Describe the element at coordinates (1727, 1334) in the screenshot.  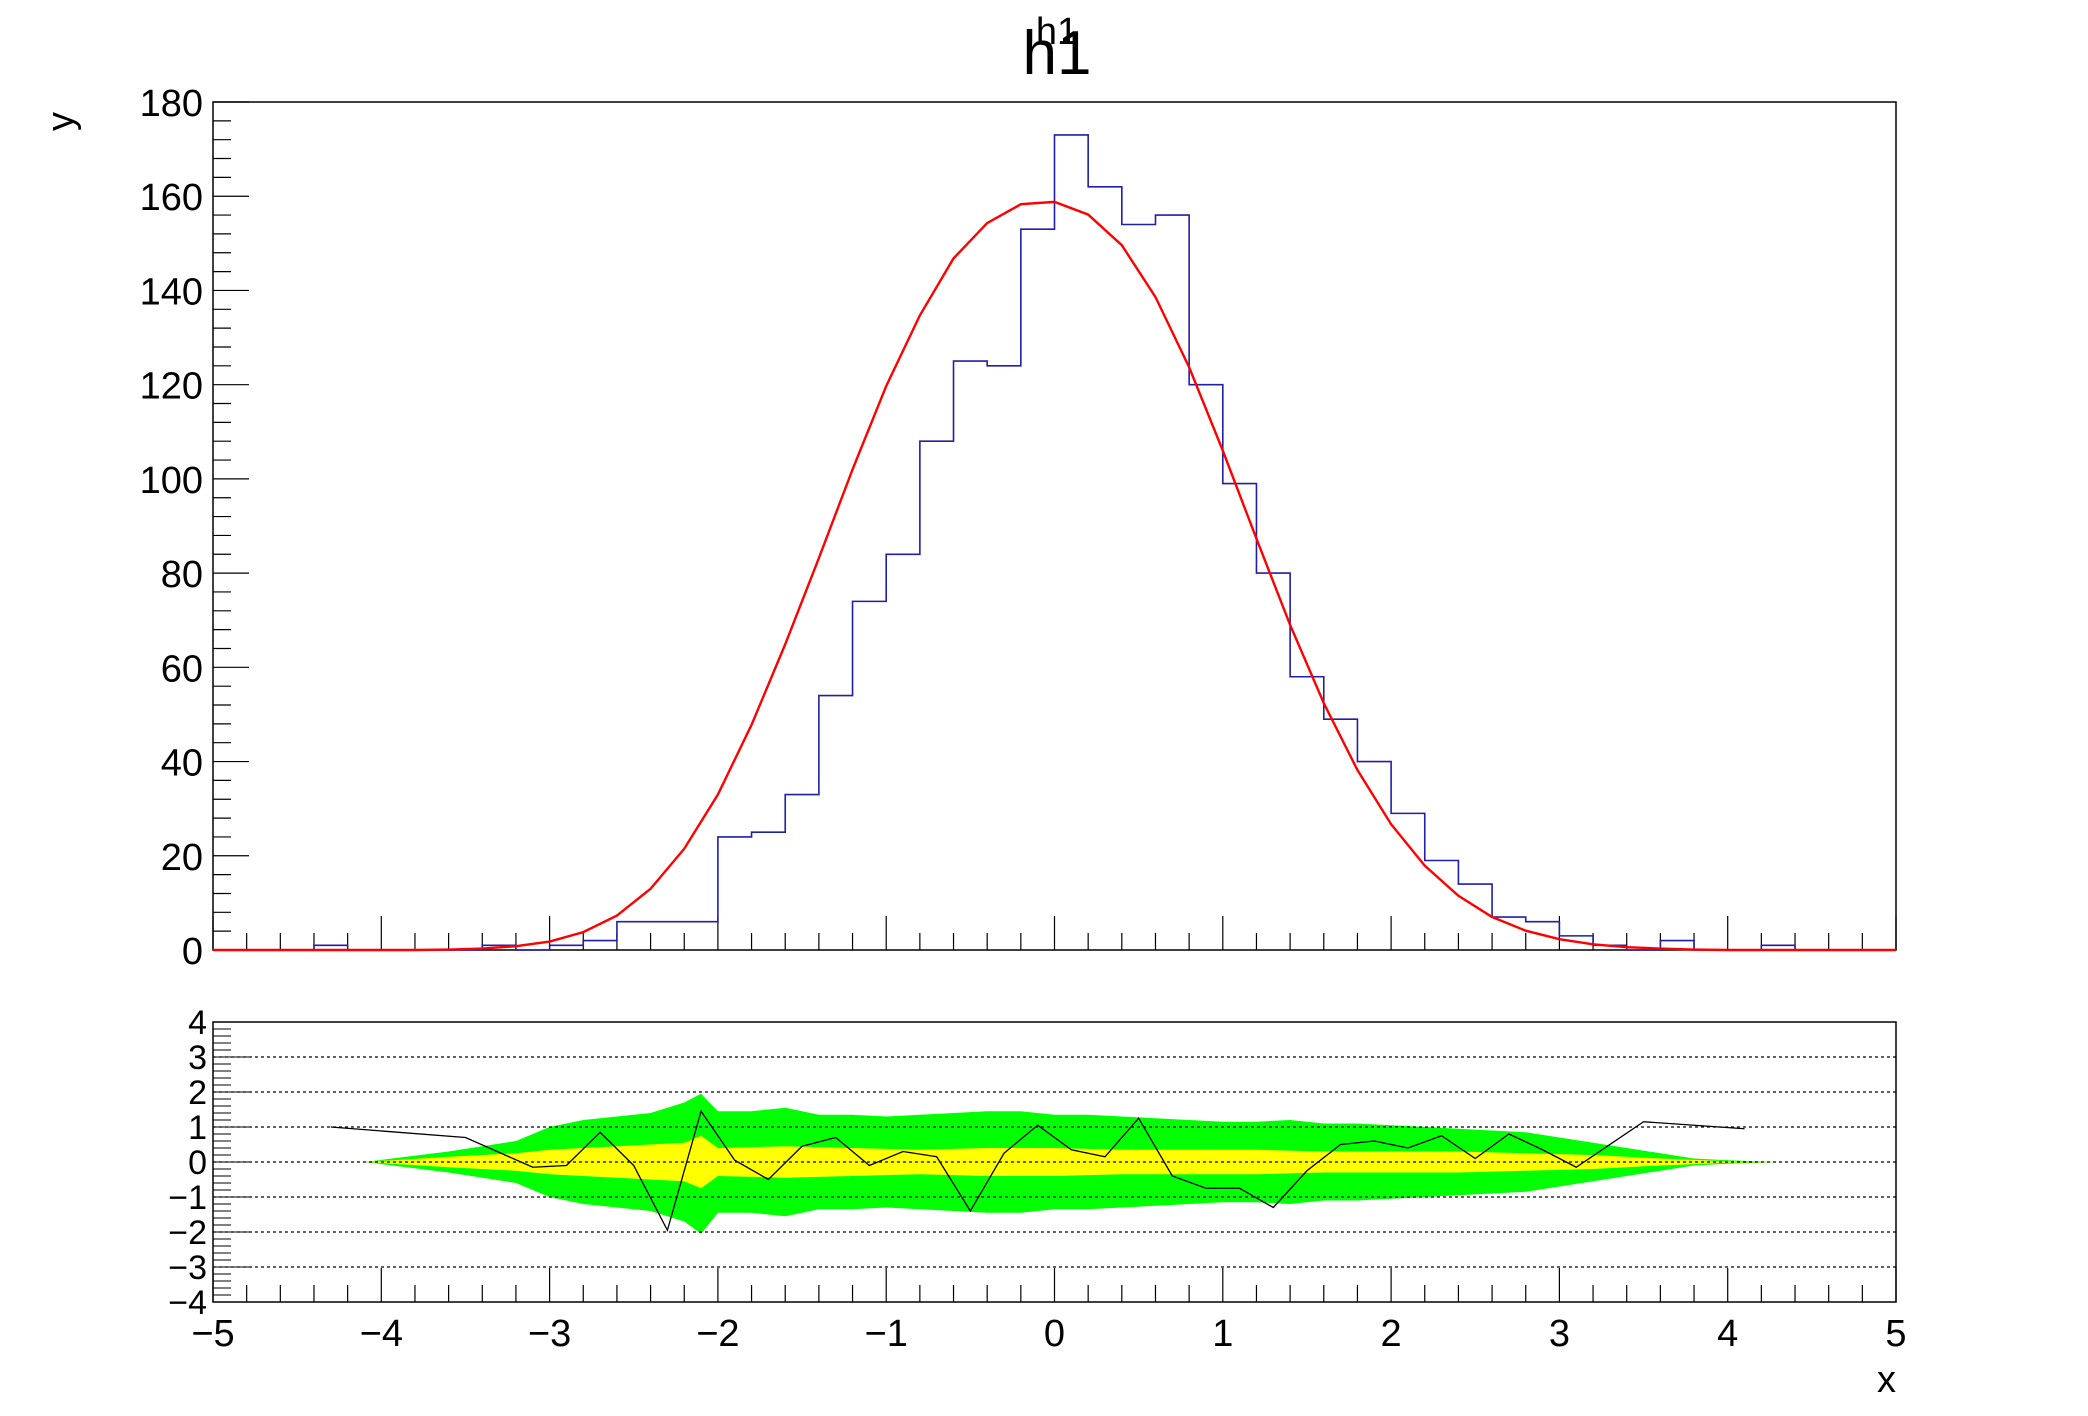
I see `x-tick-label: 4` at that location.